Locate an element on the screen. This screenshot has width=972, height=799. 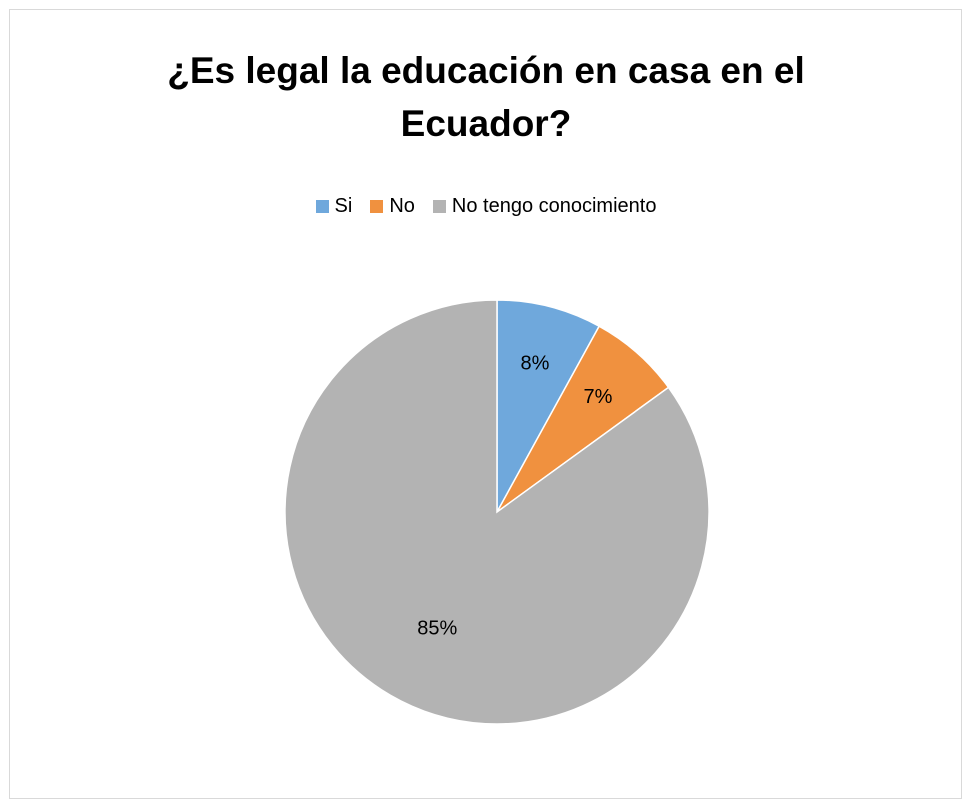
data-label-si: 8% is located at coordinates (535, 363).